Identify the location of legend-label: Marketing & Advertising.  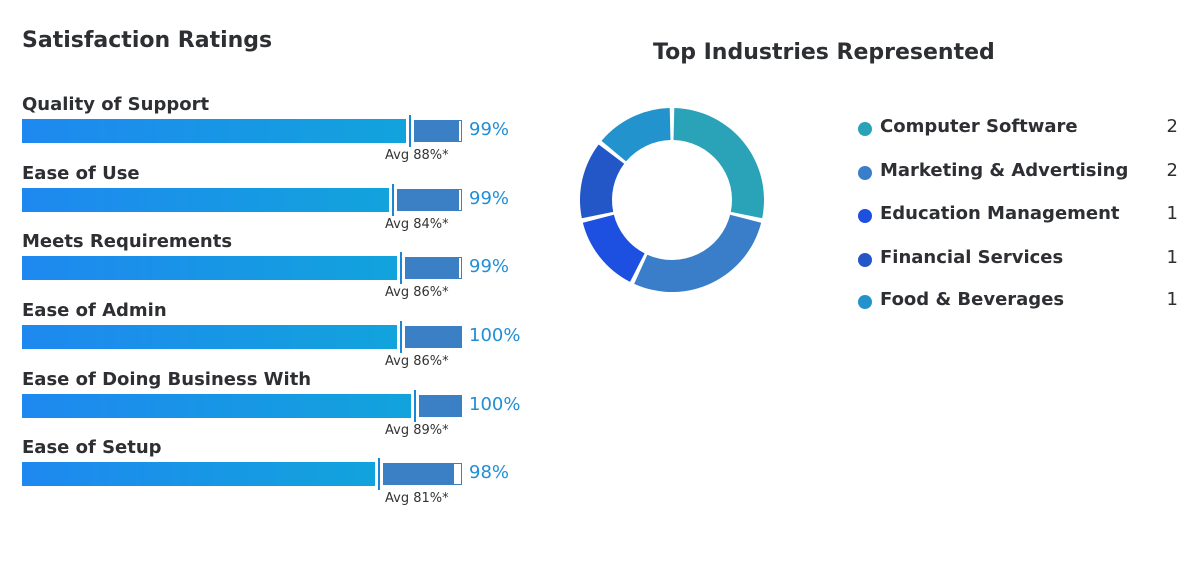
(1004, 170).